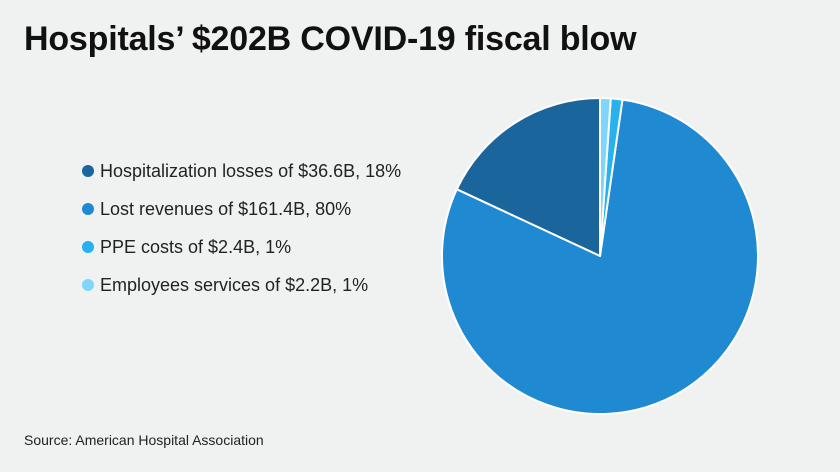  What do you see at coordinates (226, 208) in the screenshot?
I see `legend-label: Lost revenues of $161.4B, 80%` at bounding box center [226, 208].